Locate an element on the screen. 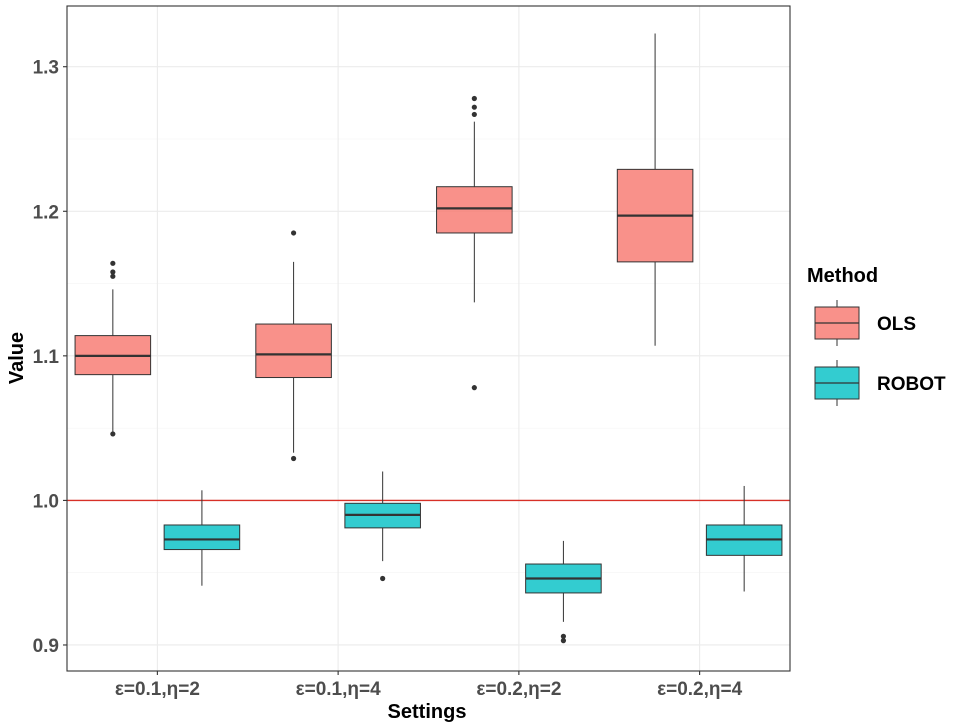 Image resolution: width=969 pixels, height=727 pixels. y-tick-label: 1.3 is located at coordinates (46, 68).